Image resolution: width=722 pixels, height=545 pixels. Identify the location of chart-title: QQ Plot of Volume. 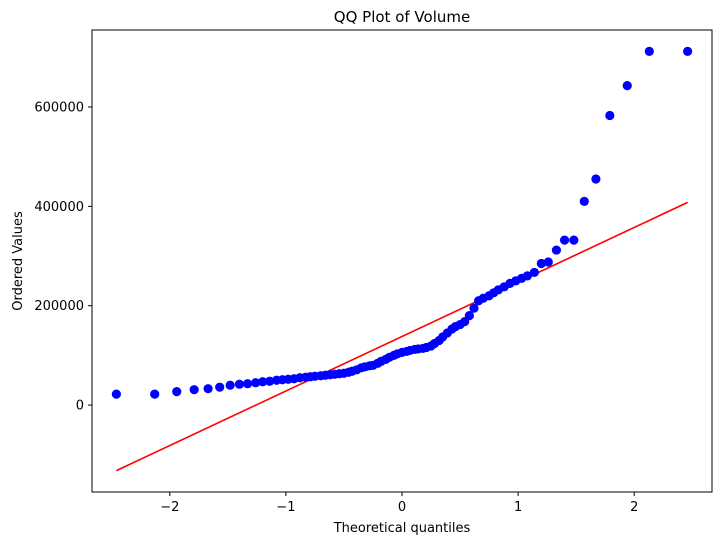
(402, 17).